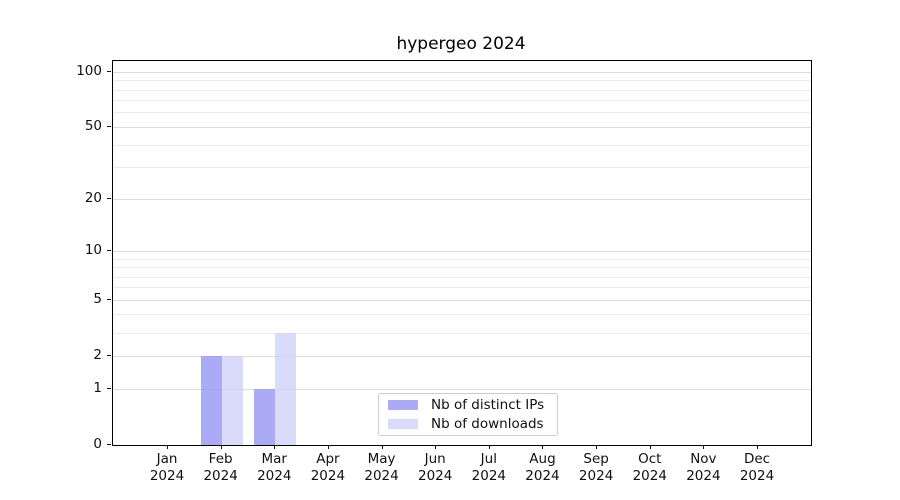  What do you see at coordinates (93, 198) in the screenshot?
I see `y-axis-tick-label: 20` at bounding box center [93, 198].